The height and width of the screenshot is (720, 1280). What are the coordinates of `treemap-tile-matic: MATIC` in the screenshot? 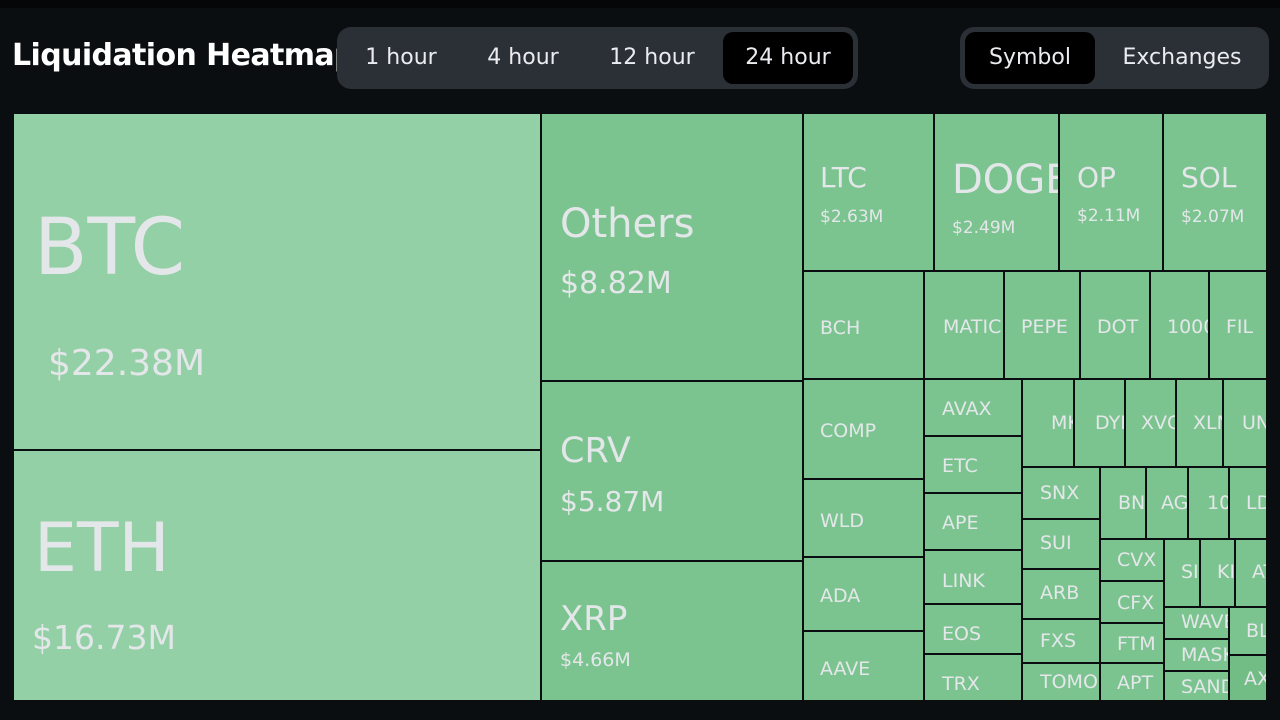 It's located at (964, 325).